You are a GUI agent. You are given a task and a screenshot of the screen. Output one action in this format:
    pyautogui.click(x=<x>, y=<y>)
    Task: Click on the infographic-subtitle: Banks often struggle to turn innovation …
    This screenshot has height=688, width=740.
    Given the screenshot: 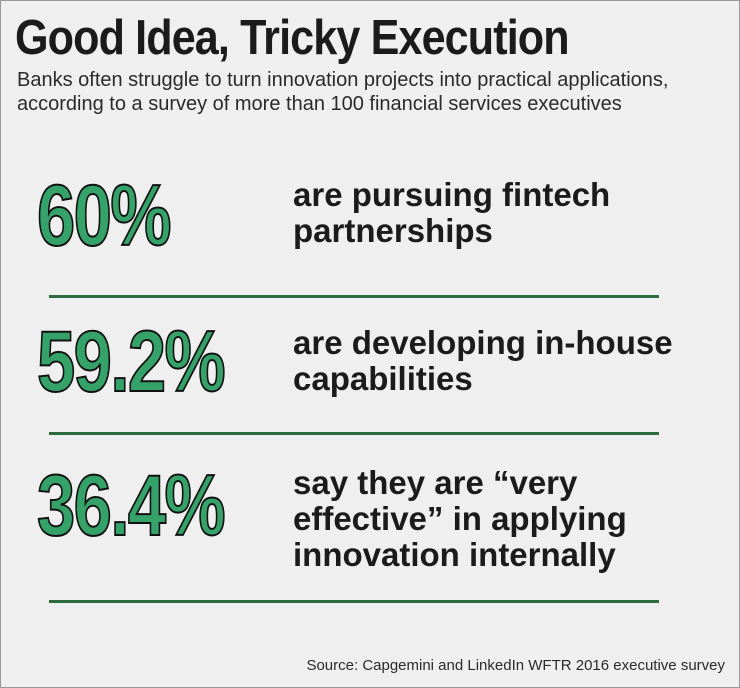 What is the action you would take?
    pyautogui.click(x=343, y=92)
    